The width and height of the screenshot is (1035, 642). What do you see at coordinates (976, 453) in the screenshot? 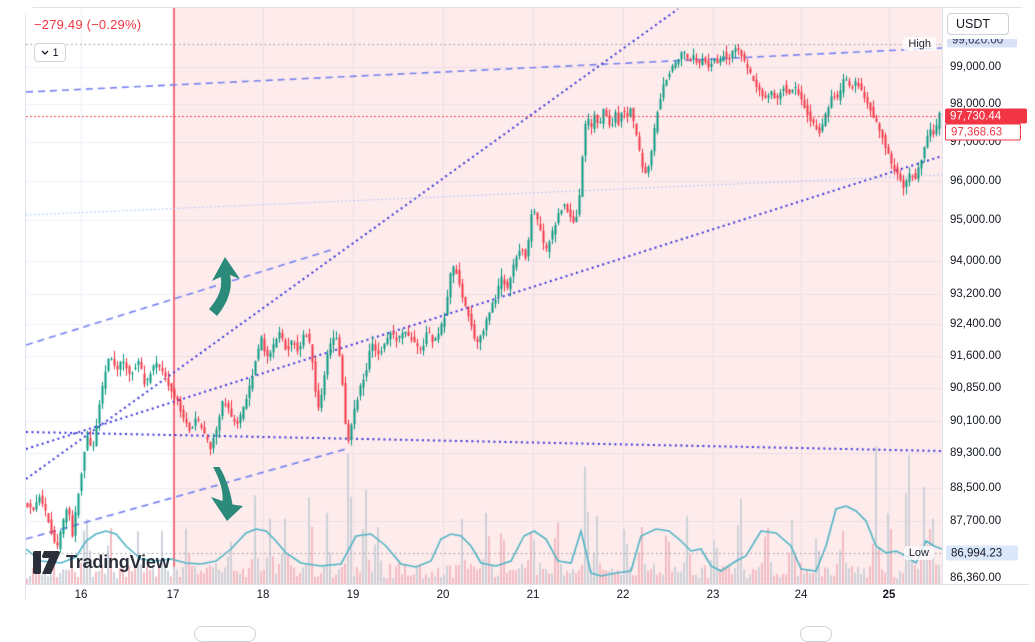
I see `price-tick: 89,300.00` at bounding box center [976, 453].